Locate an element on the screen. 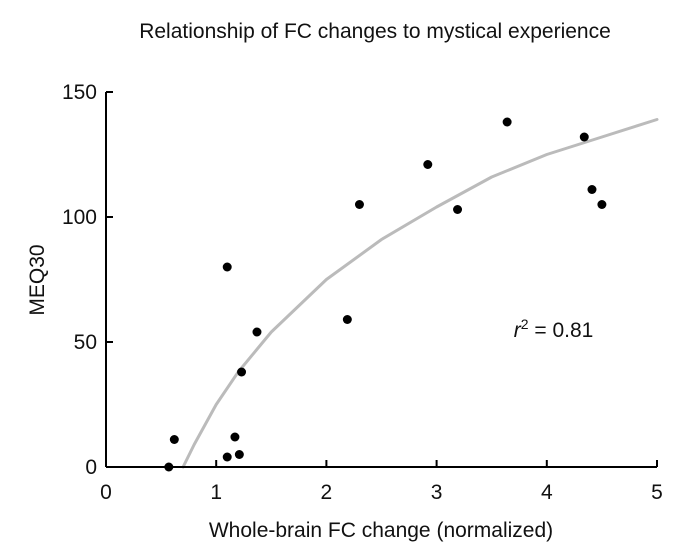  r-squared-value: = 0.81 is located at coordinates (561, 330).